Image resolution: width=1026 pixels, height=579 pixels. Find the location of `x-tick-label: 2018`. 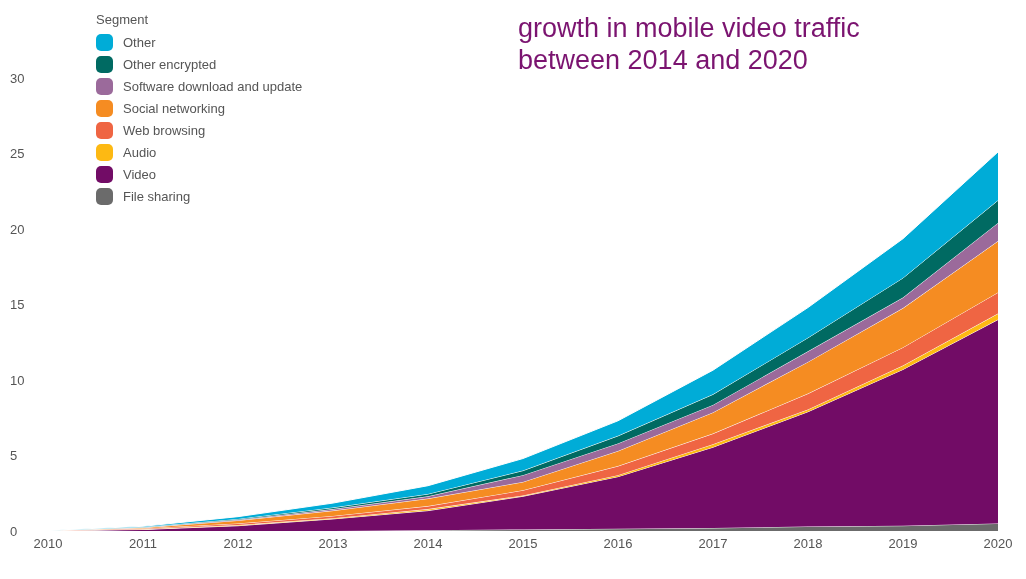

x-tick-label: 2018 is located at coordinates (808, 544).